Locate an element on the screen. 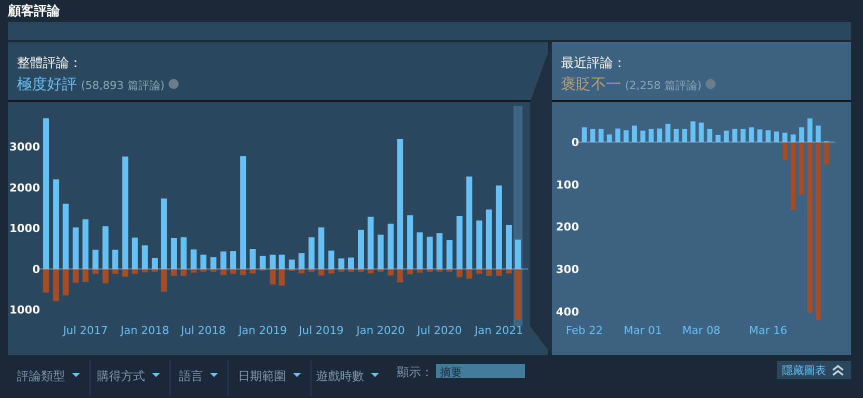 The image size is (863, 398). text: 語言 is located at coordinates (191, 376).